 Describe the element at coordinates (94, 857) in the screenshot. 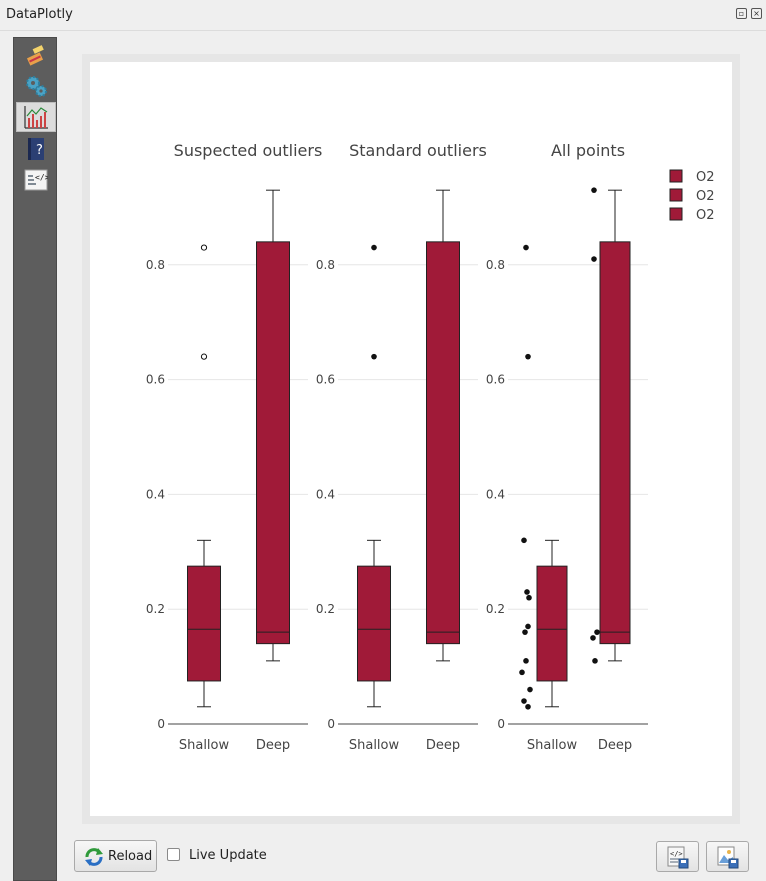

I see `reload-icon` at that location.